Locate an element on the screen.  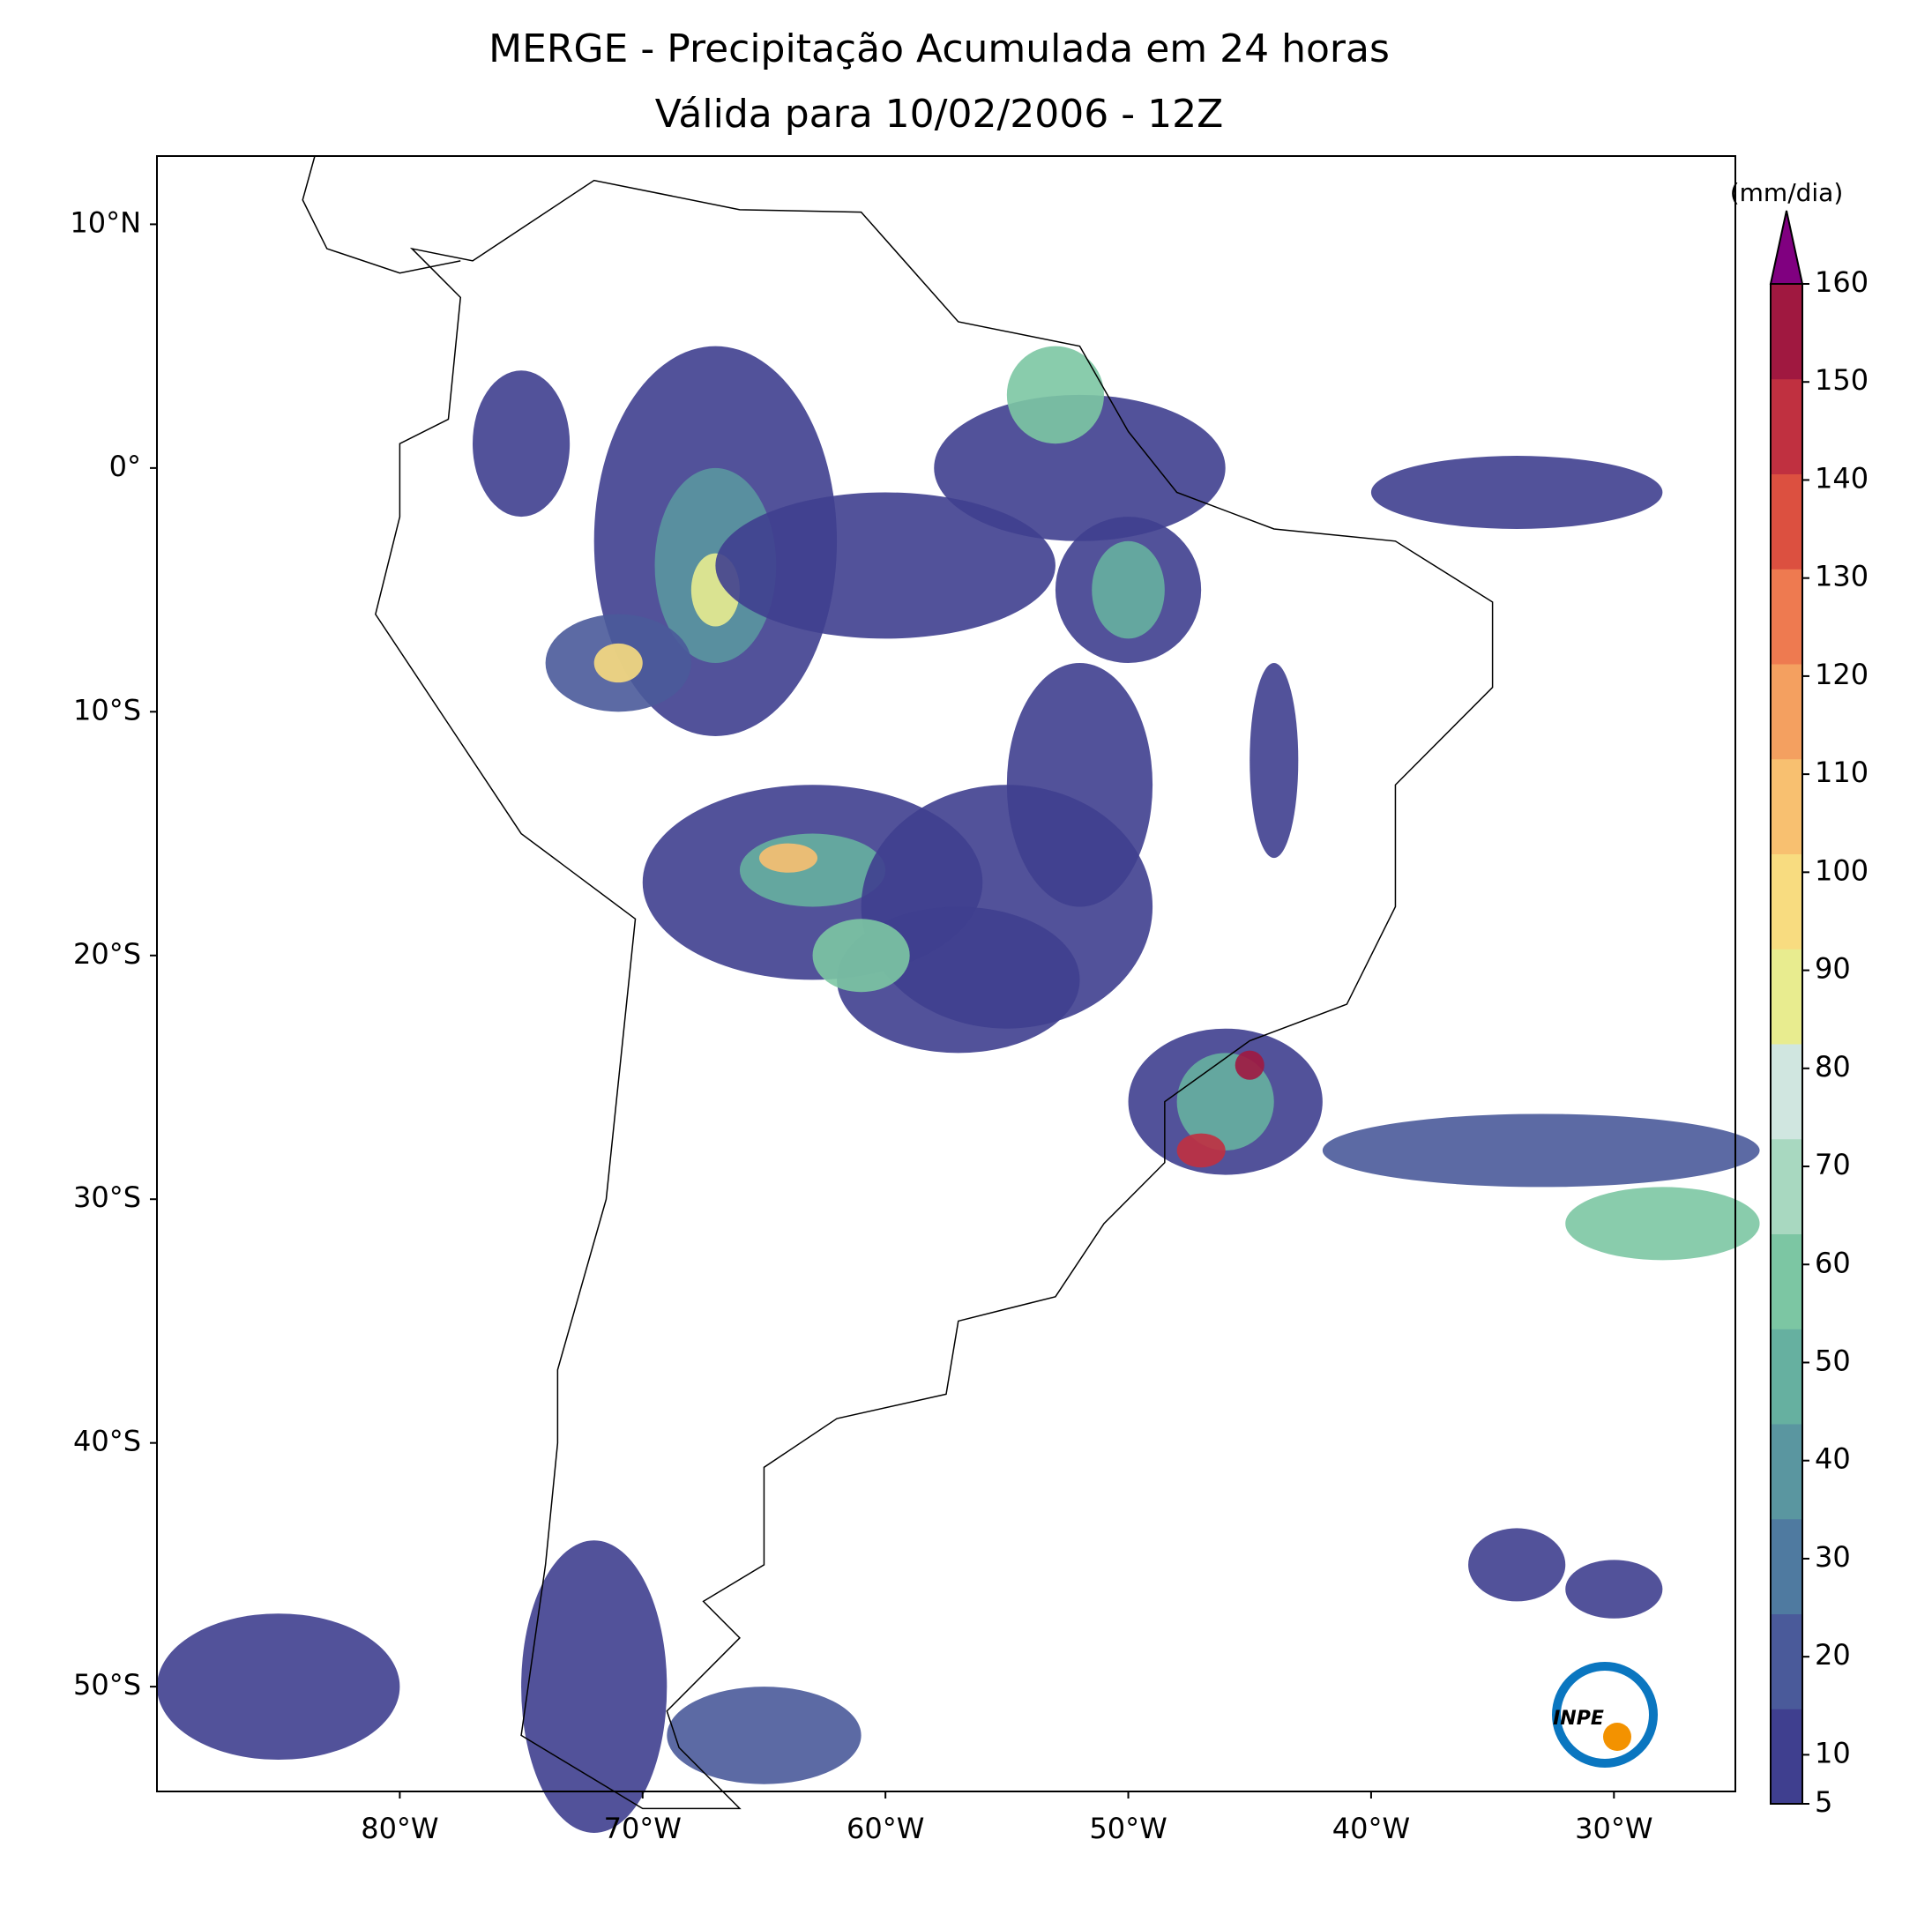
x-tick-label: 50°W is located at coordinates (1128, 1828).